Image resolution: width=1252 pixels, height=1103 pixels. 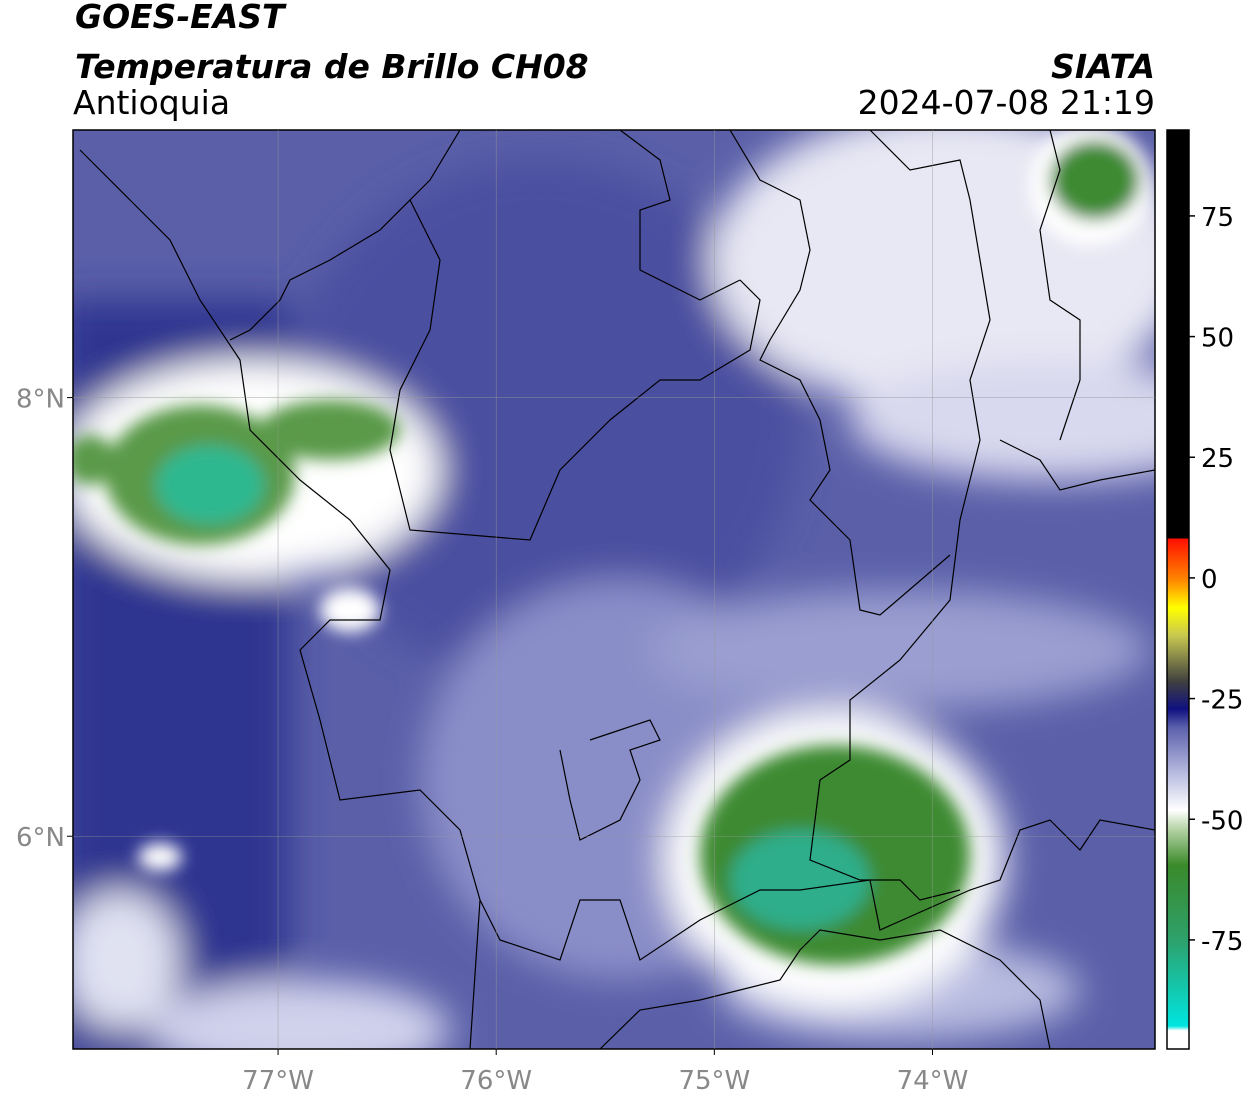 I want to click on colorbar-tick-label: 50, so click(x=1217, y=339).